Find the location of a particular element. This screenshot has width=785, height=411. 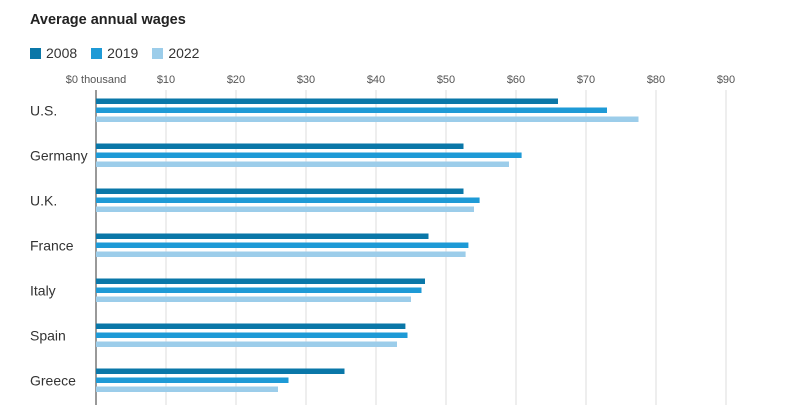

tick-label-40: $40 is located at coordinates (376, 80).